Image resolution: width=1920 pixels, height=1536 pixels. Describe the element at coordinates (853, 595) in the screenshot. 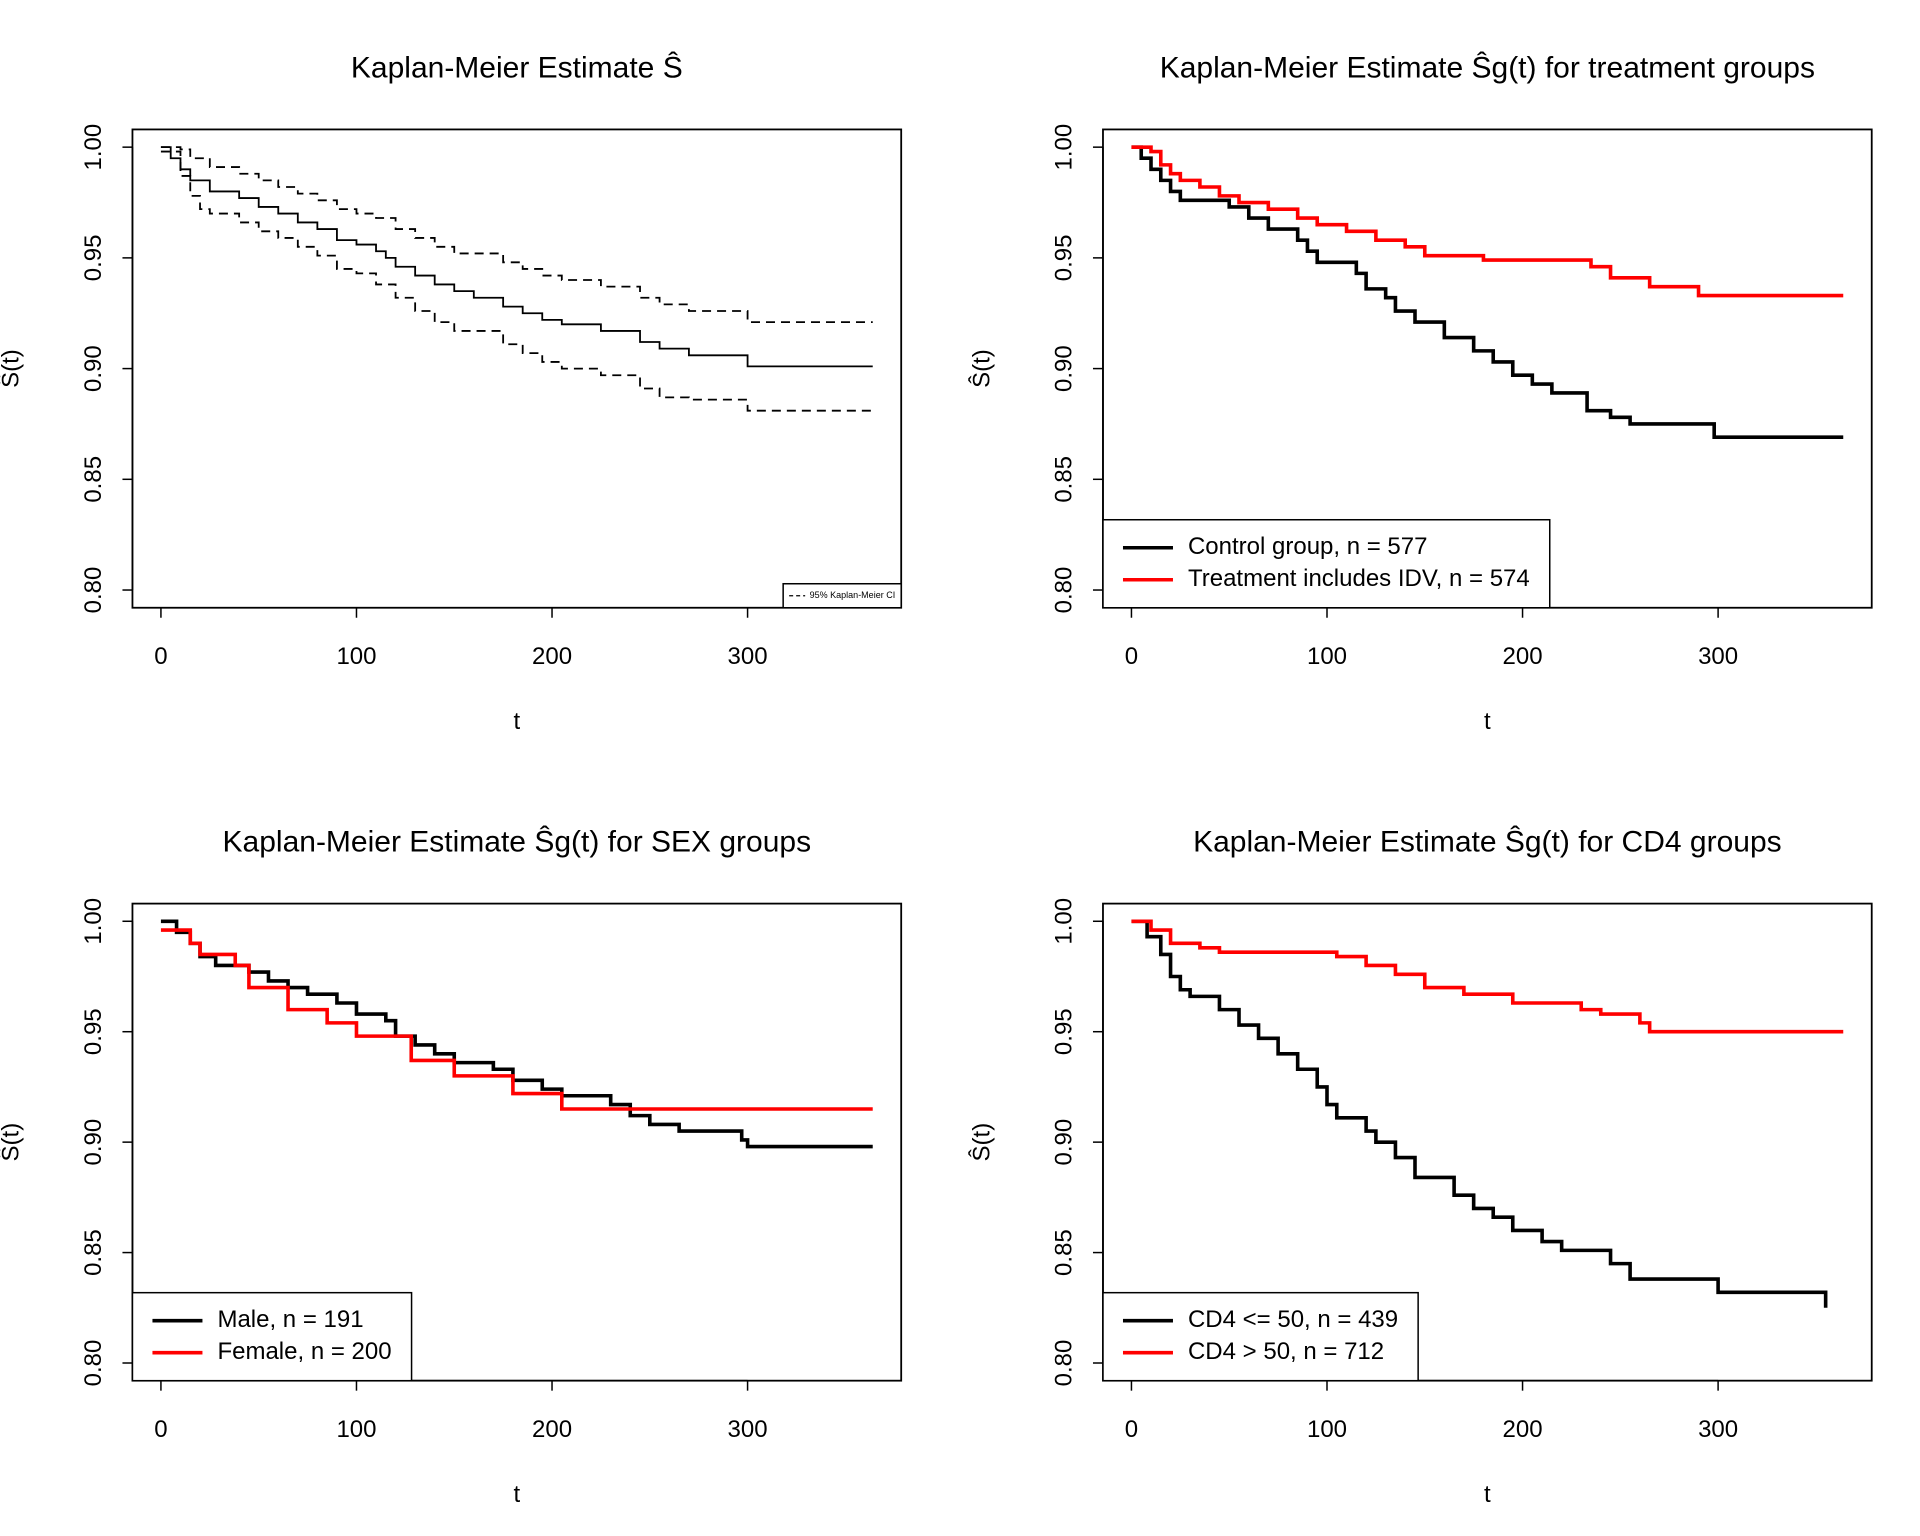

I see `legend-label: 95% Kaplan-Meier CI` at that location.